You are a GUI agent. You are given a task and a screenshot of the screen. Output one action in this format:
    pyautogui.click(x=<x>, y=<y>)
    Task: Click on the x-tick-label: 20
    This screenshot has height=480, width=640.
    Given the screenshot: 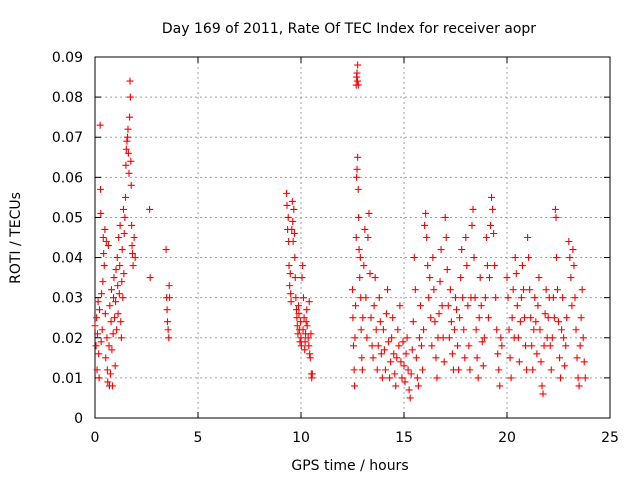 What is the action you would take?
    pyautogui.click(x=507, y=438)
    